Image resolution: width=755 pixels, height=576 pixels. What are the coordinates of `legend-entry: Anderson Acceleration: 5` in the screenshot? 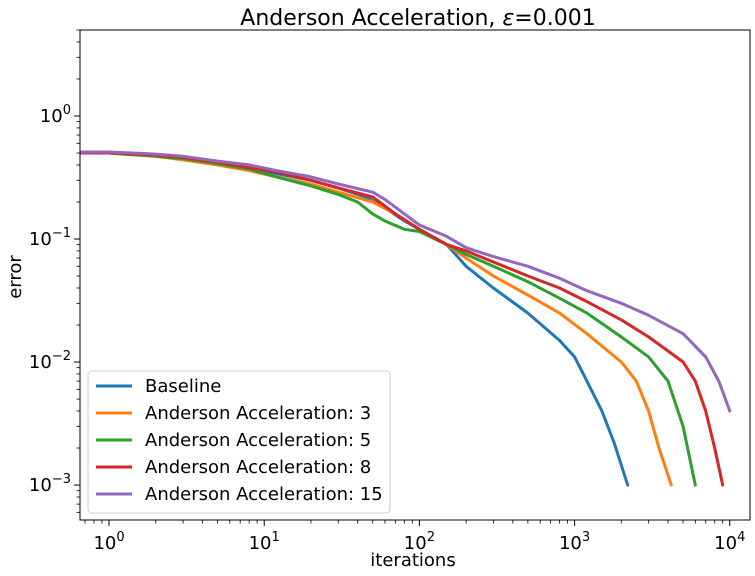 It's located at (233, 440).